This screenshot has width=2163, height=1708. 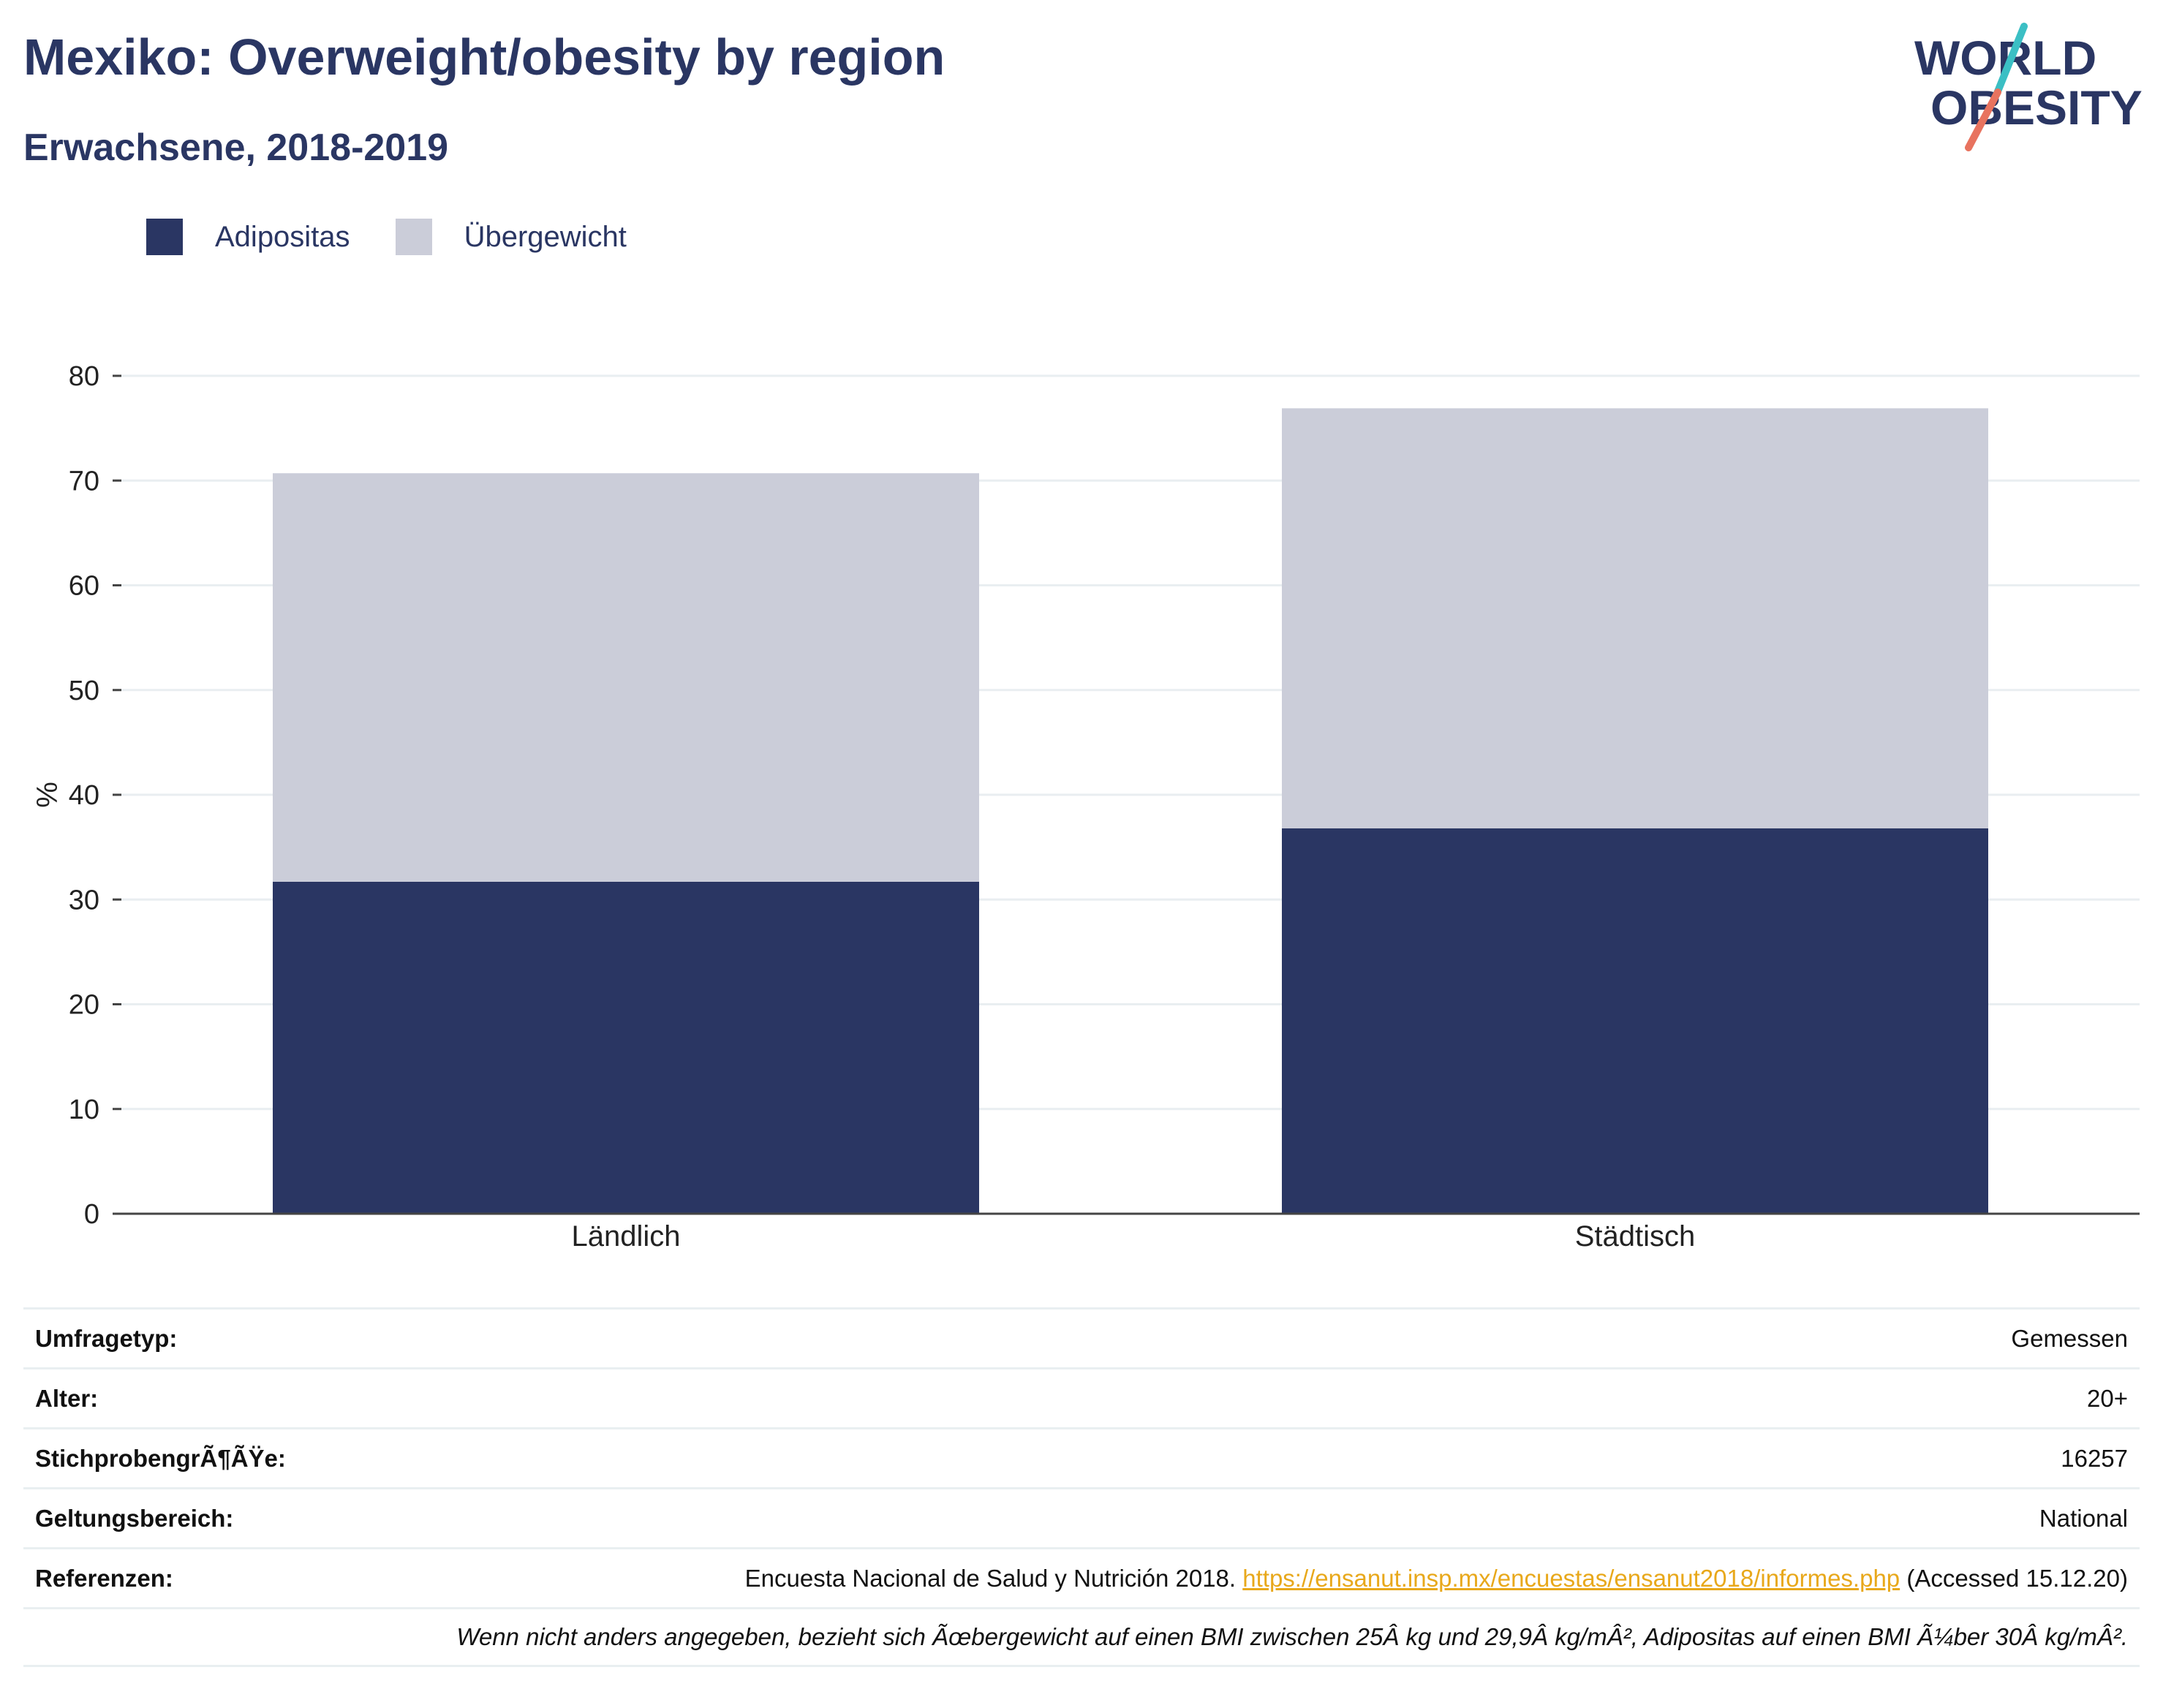 What do you see at coordinates (84, 900) in the screenshot?
I see `y-tick-label: 30` at bounding box center [84, 900].